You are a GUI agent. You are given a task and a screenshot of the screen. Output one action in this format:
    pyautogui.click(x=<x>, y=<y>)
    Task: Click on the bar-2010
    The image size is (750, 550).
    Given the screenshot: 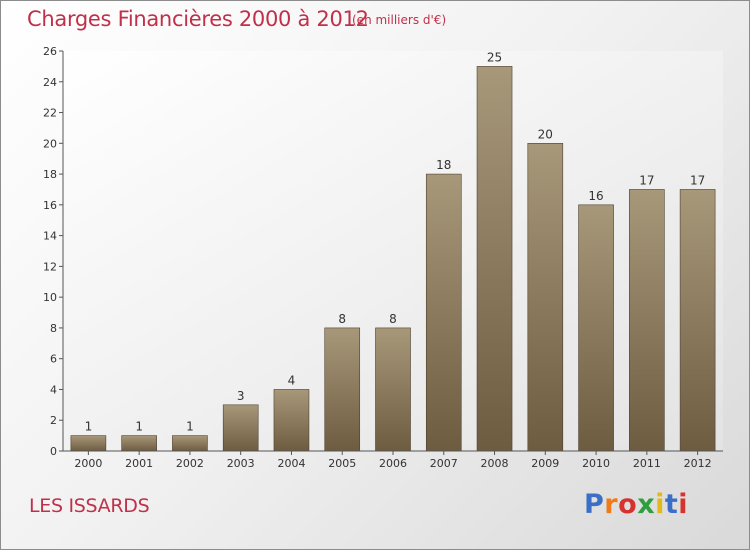 What is the action you would take?
    pyautogui.click(x=596, y=328)
    